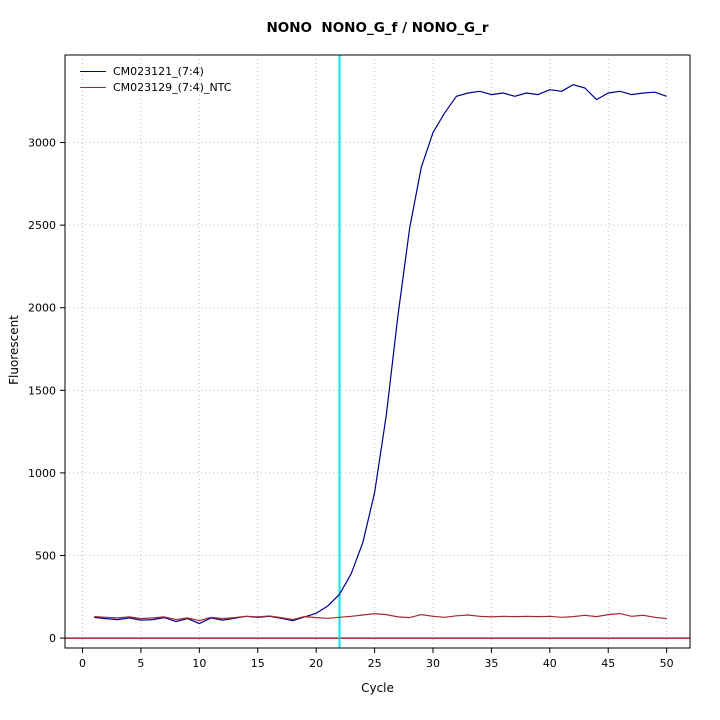 This screenshot has height=720, width=720. Describe the element at coordinates (377, 688) in the screenshot. I see `x-axis-label: Cycle` at that location.